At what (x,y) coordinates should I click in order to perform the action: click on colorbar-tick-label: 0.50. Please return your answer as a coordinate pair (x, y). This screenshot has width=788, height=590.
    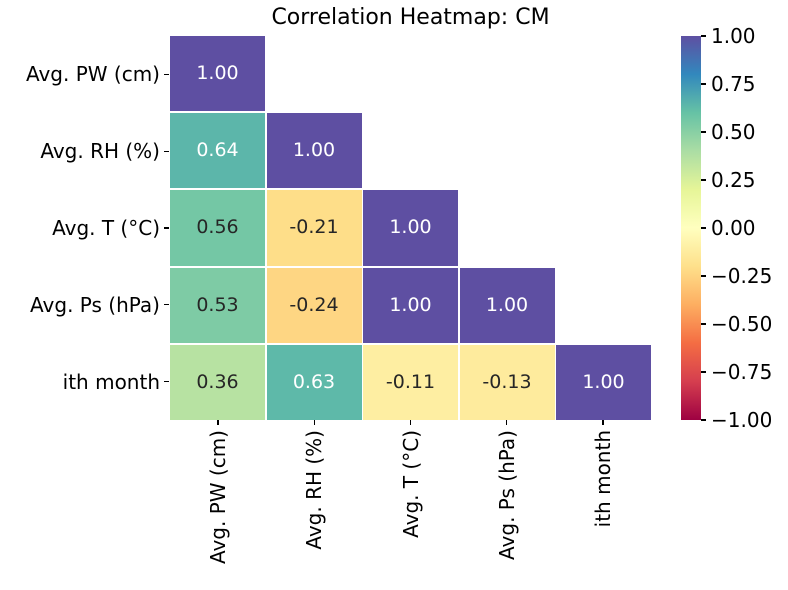
    Looking at the image, I should click on (733, 132).